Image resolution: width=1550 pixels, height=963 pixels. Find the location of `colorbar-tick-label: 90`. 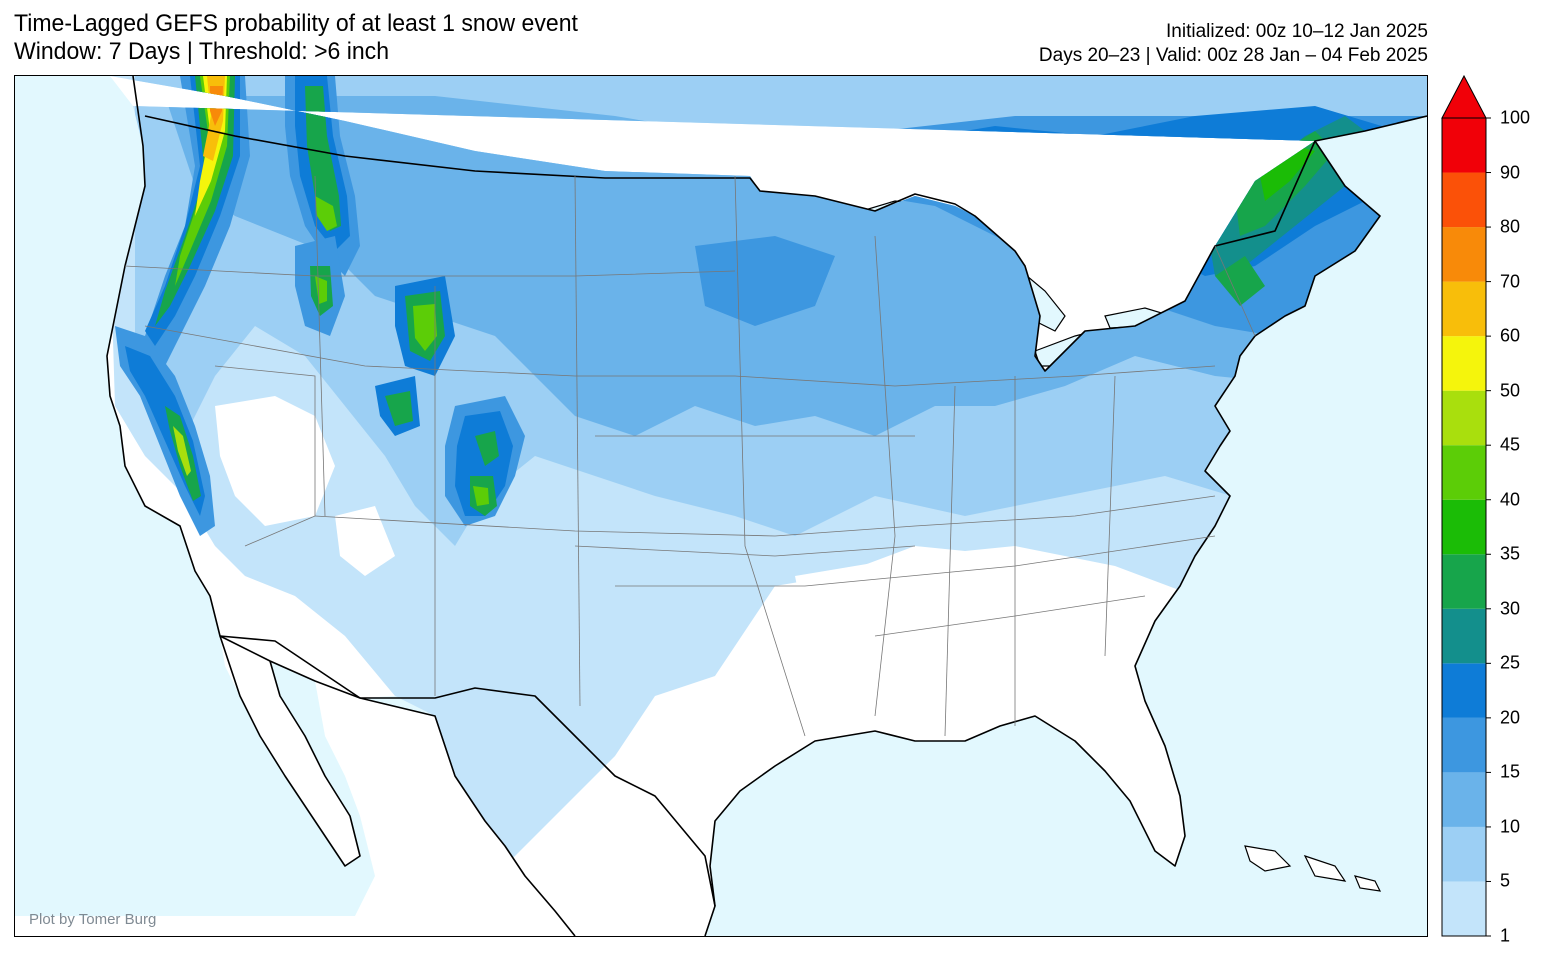

colorbar-tick-label: 90 is located at coordinates (1510, 172).